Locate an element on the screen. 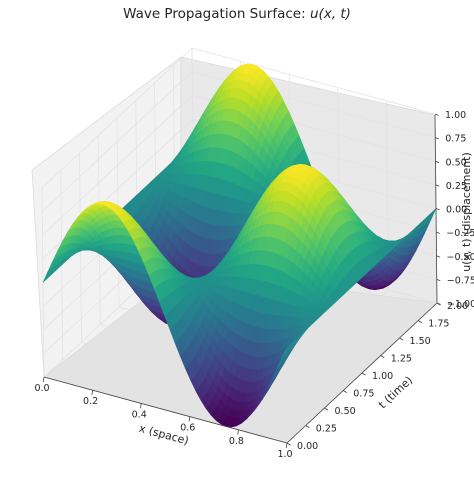 Image resolution: width=474 pixels, height=489 pixels. z-tick-label: 0.75 is located at coordinates (455, 139).